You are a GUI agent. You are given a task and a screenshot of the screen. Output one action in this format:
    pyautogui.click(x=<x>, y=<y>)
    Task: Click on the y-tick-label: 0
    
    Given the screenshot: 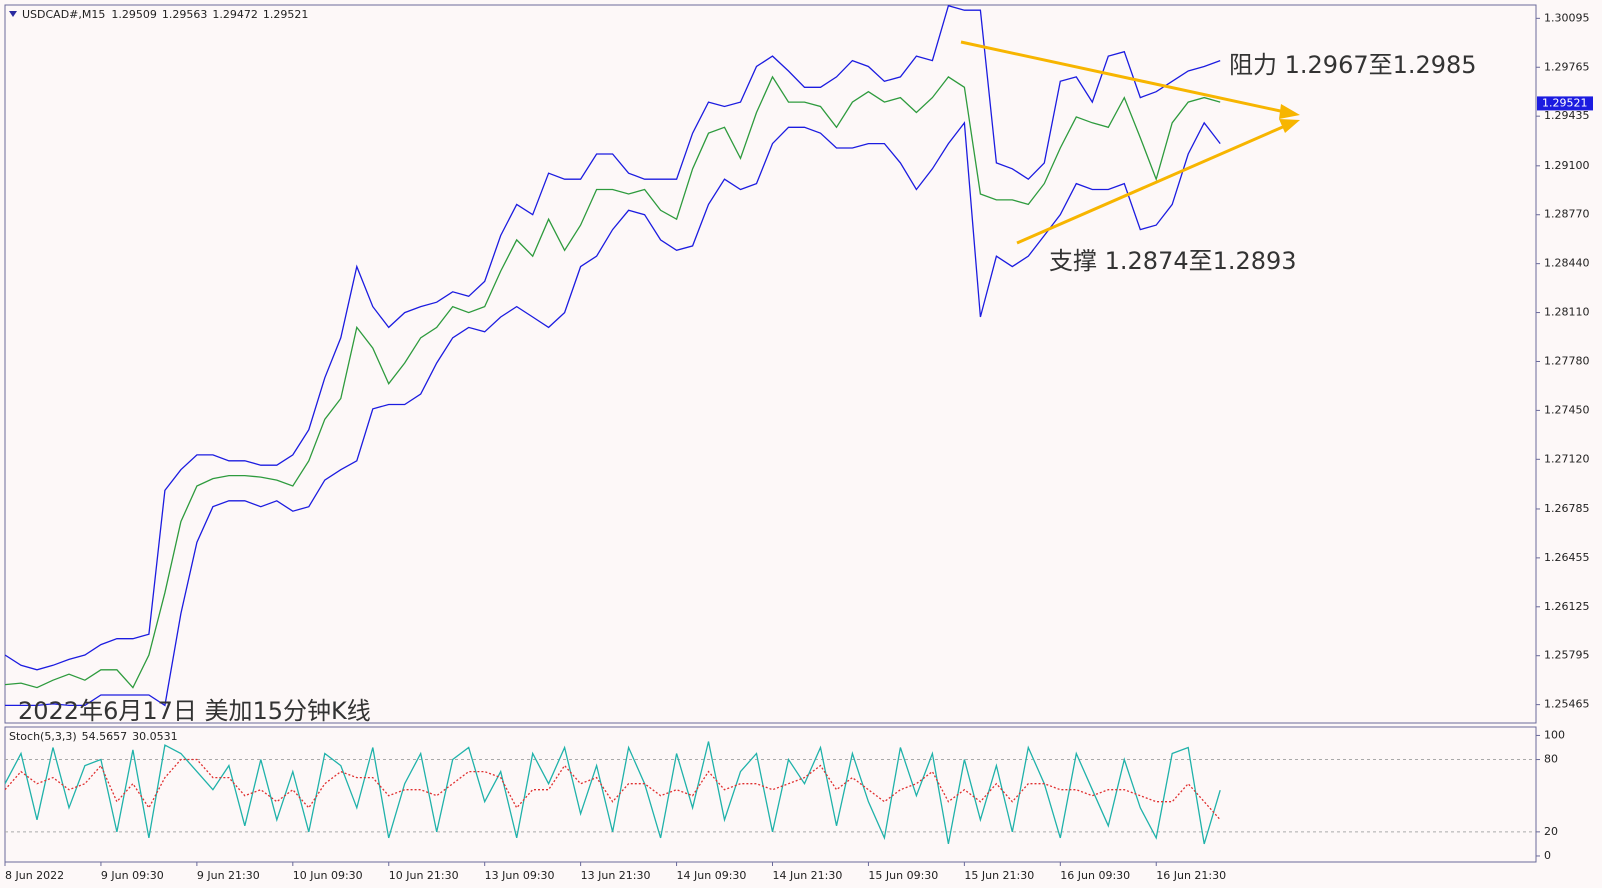 What is the action you would take?
    pyautogui.click(x=1547, y=855)
    